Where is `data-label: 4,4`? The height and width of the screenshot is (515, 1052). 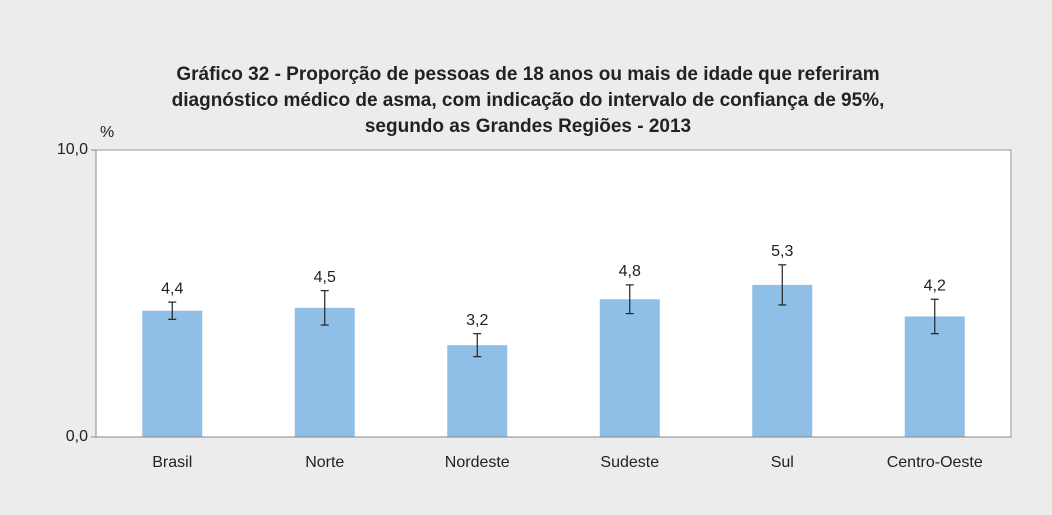 data-label: 4,4 is located at coordinates (172, 288).